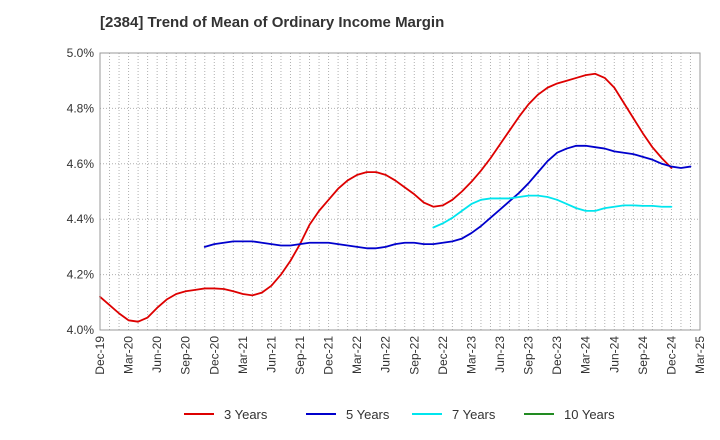  Describe the element at coordinates (643, 355) in the screenshot. I see `x-tick-label: Sep-24` at that location.